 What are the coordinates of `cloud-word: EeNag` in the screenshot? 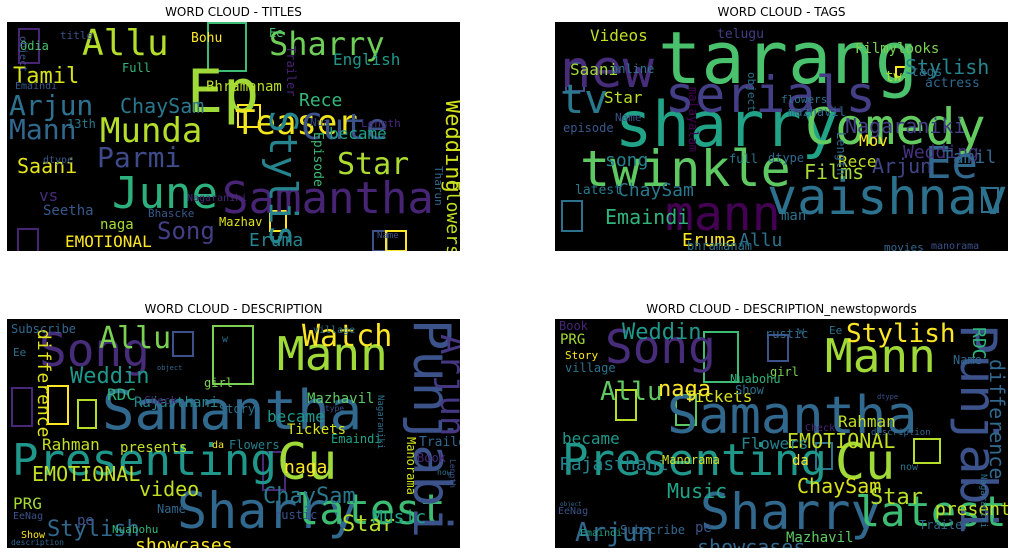 It's located at (573, 511).